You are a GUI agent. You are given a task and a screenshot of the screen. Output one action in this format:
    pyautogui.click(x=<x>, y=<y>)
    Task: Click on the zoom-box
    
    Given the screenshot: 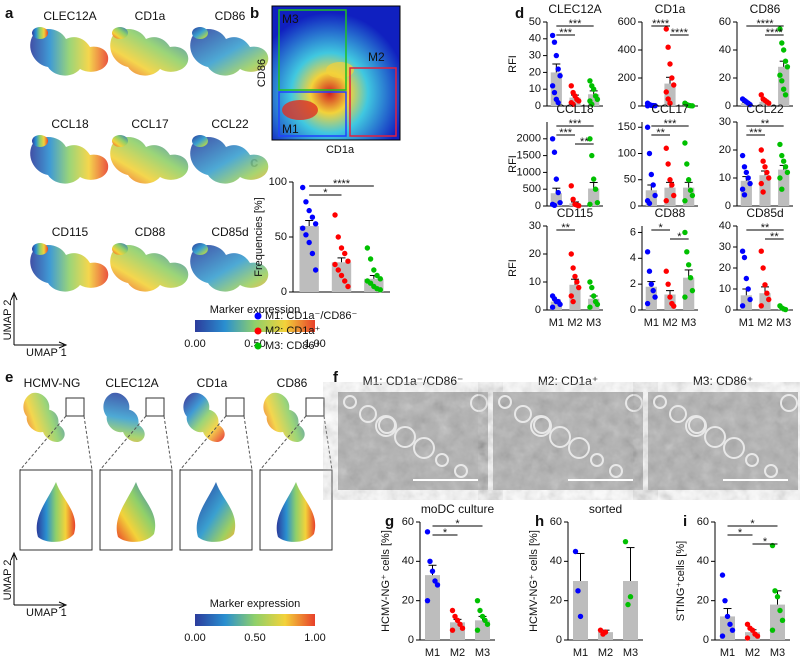 What is the action you would take?
    pyautogui.click(x=75, y=407)
    